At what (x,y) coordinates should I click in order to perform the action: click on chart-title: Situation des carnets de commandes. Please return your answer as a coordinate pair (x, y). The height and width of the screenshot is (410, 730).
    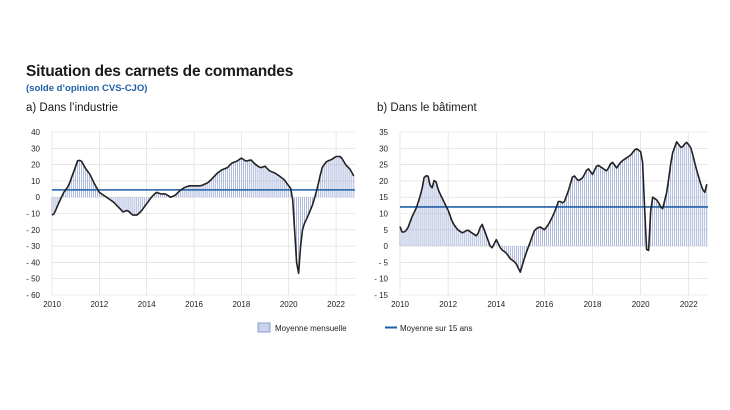
    Looking at the image, I should click on (160, 71).